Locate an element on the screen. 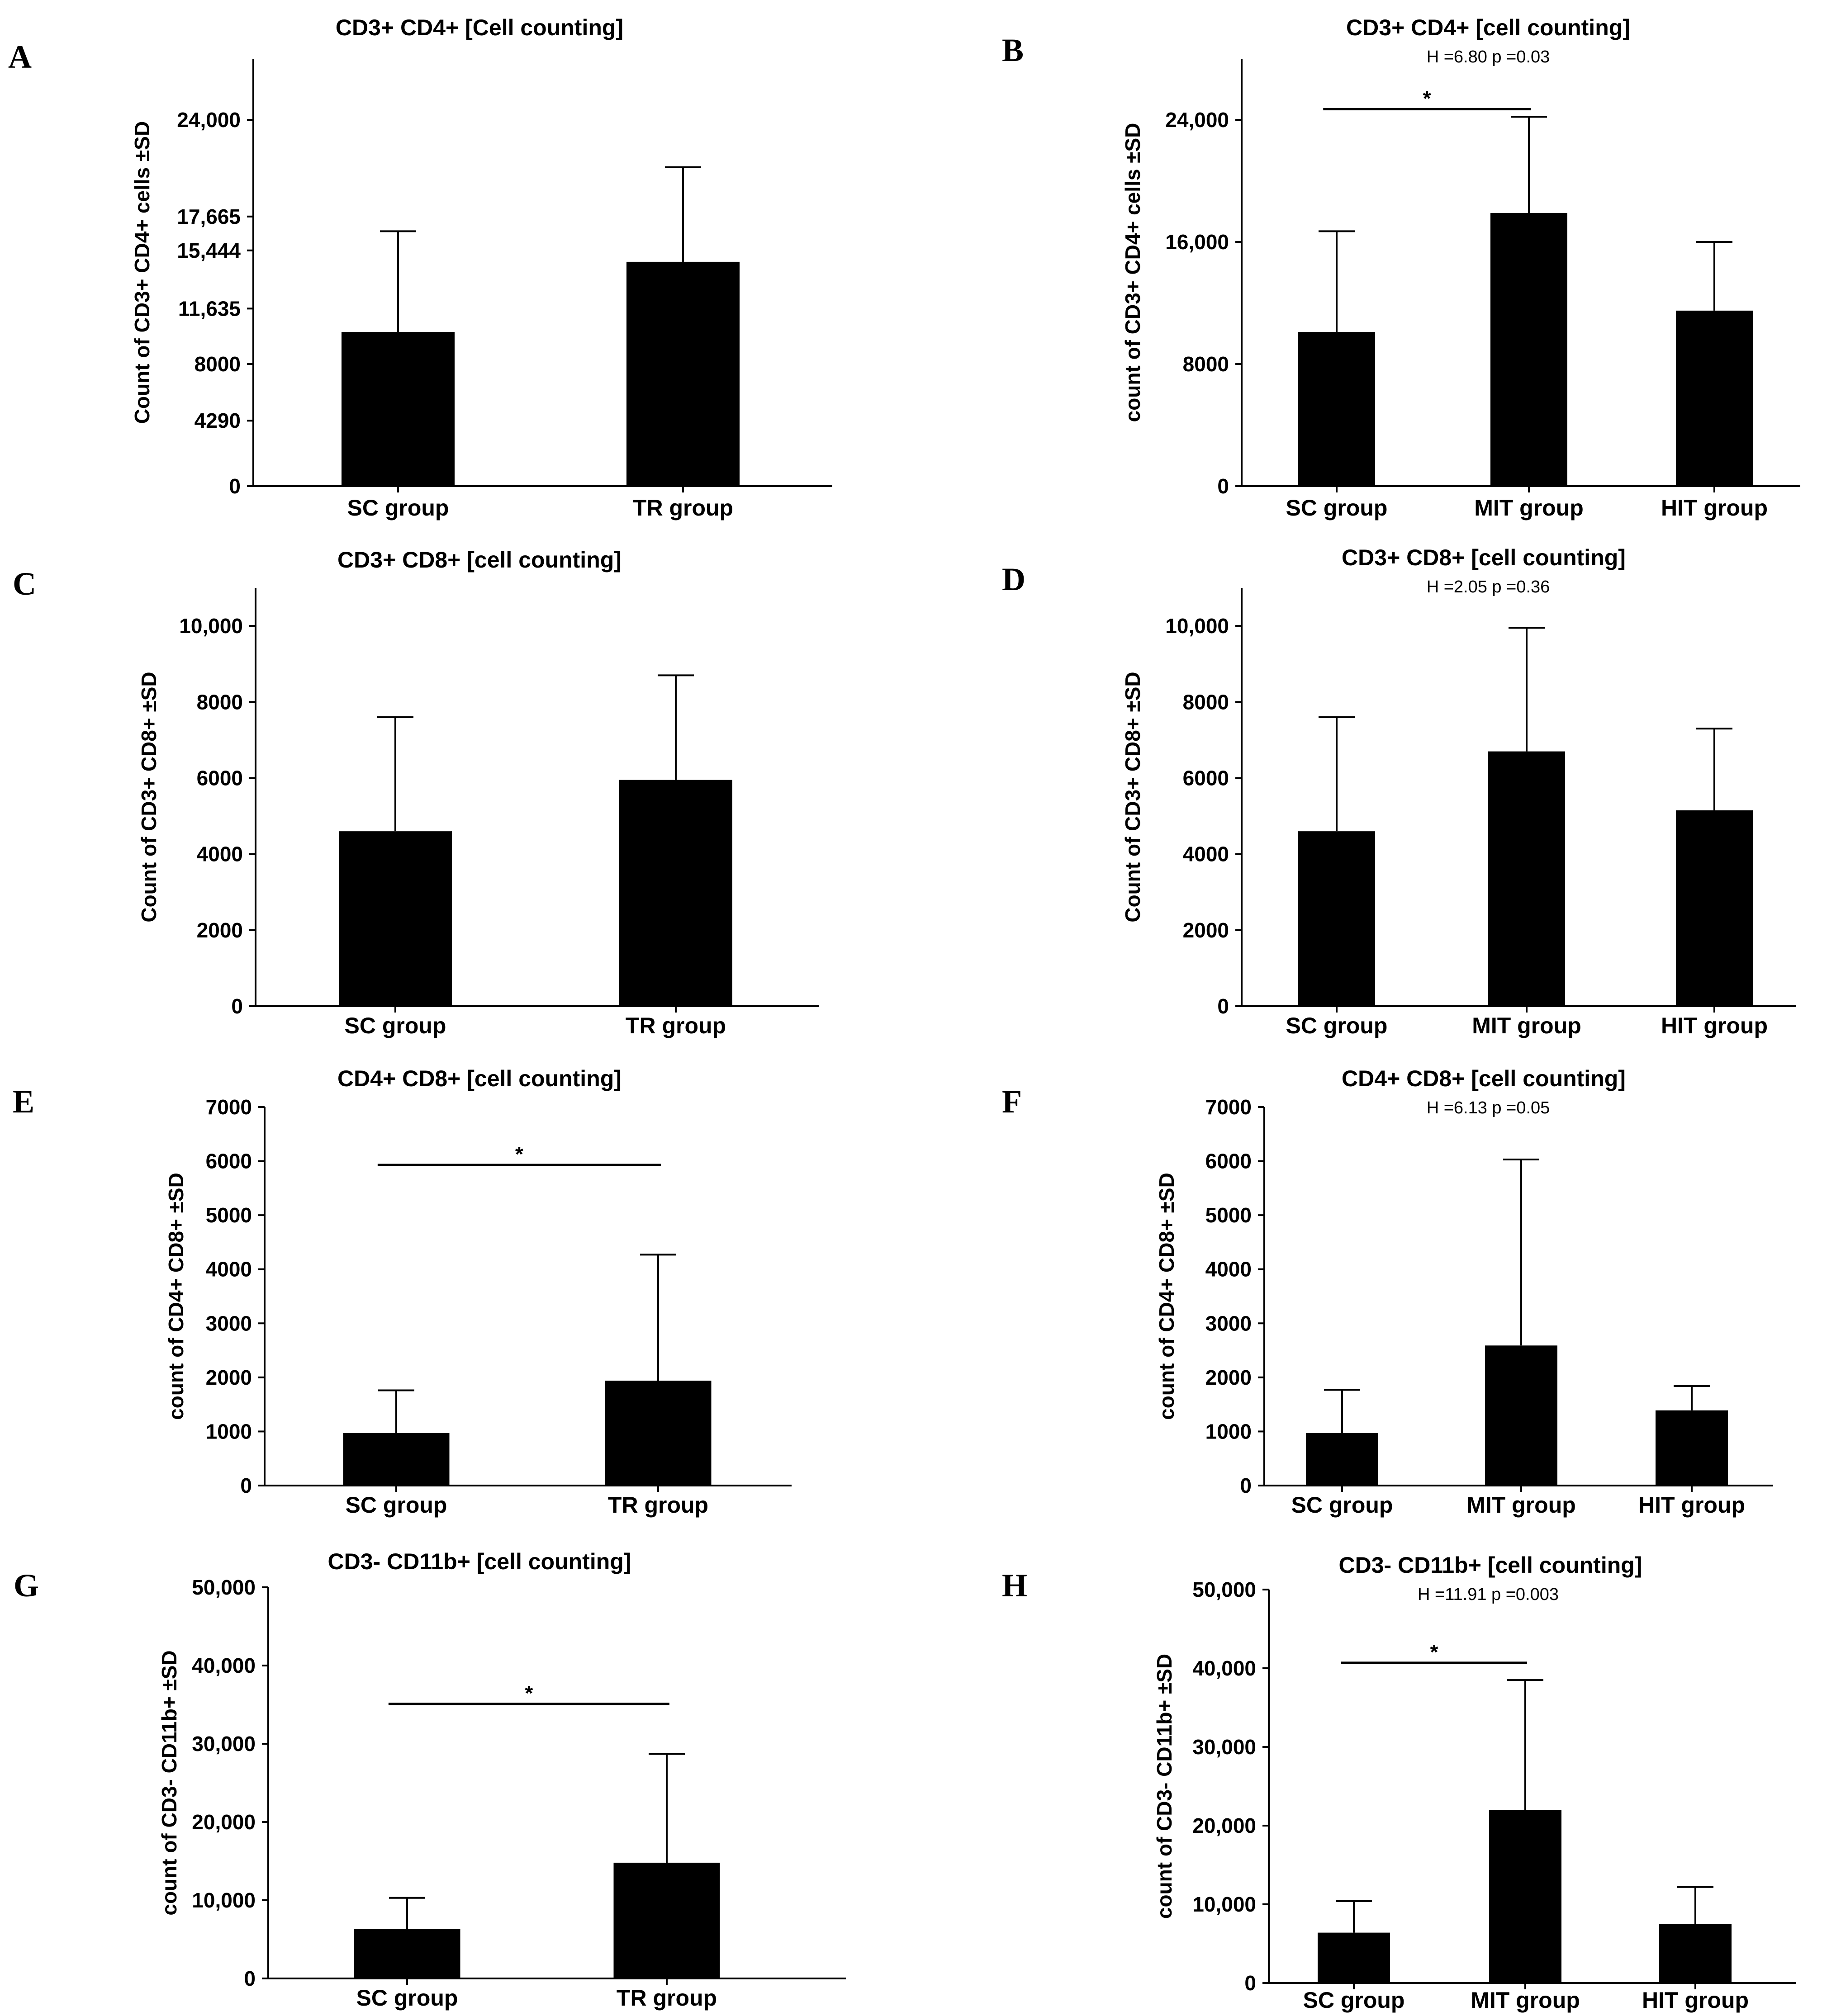  y-tick-label-f: 0 is located at coordinates (1246, 1485).